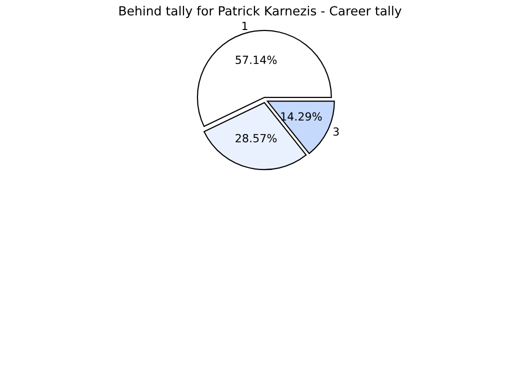  What do you see at coordinates (256, 60) in the screenshot?
I see `data-label: 57.14%` at bounding box center [256, 60].